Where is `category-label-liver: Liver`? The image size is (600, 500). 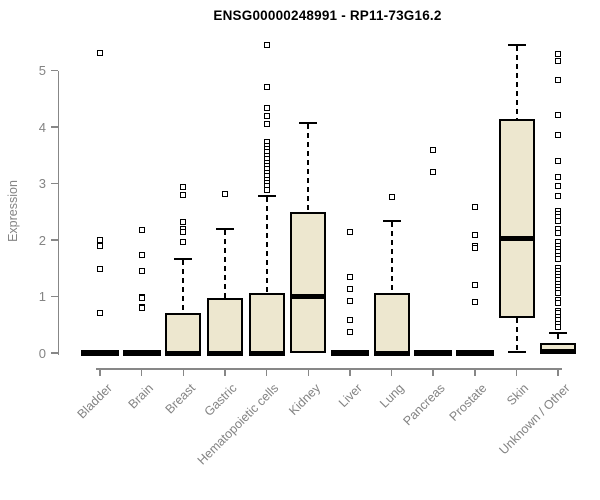 category-label-liver: Liver is located at coordinates (350, 396).